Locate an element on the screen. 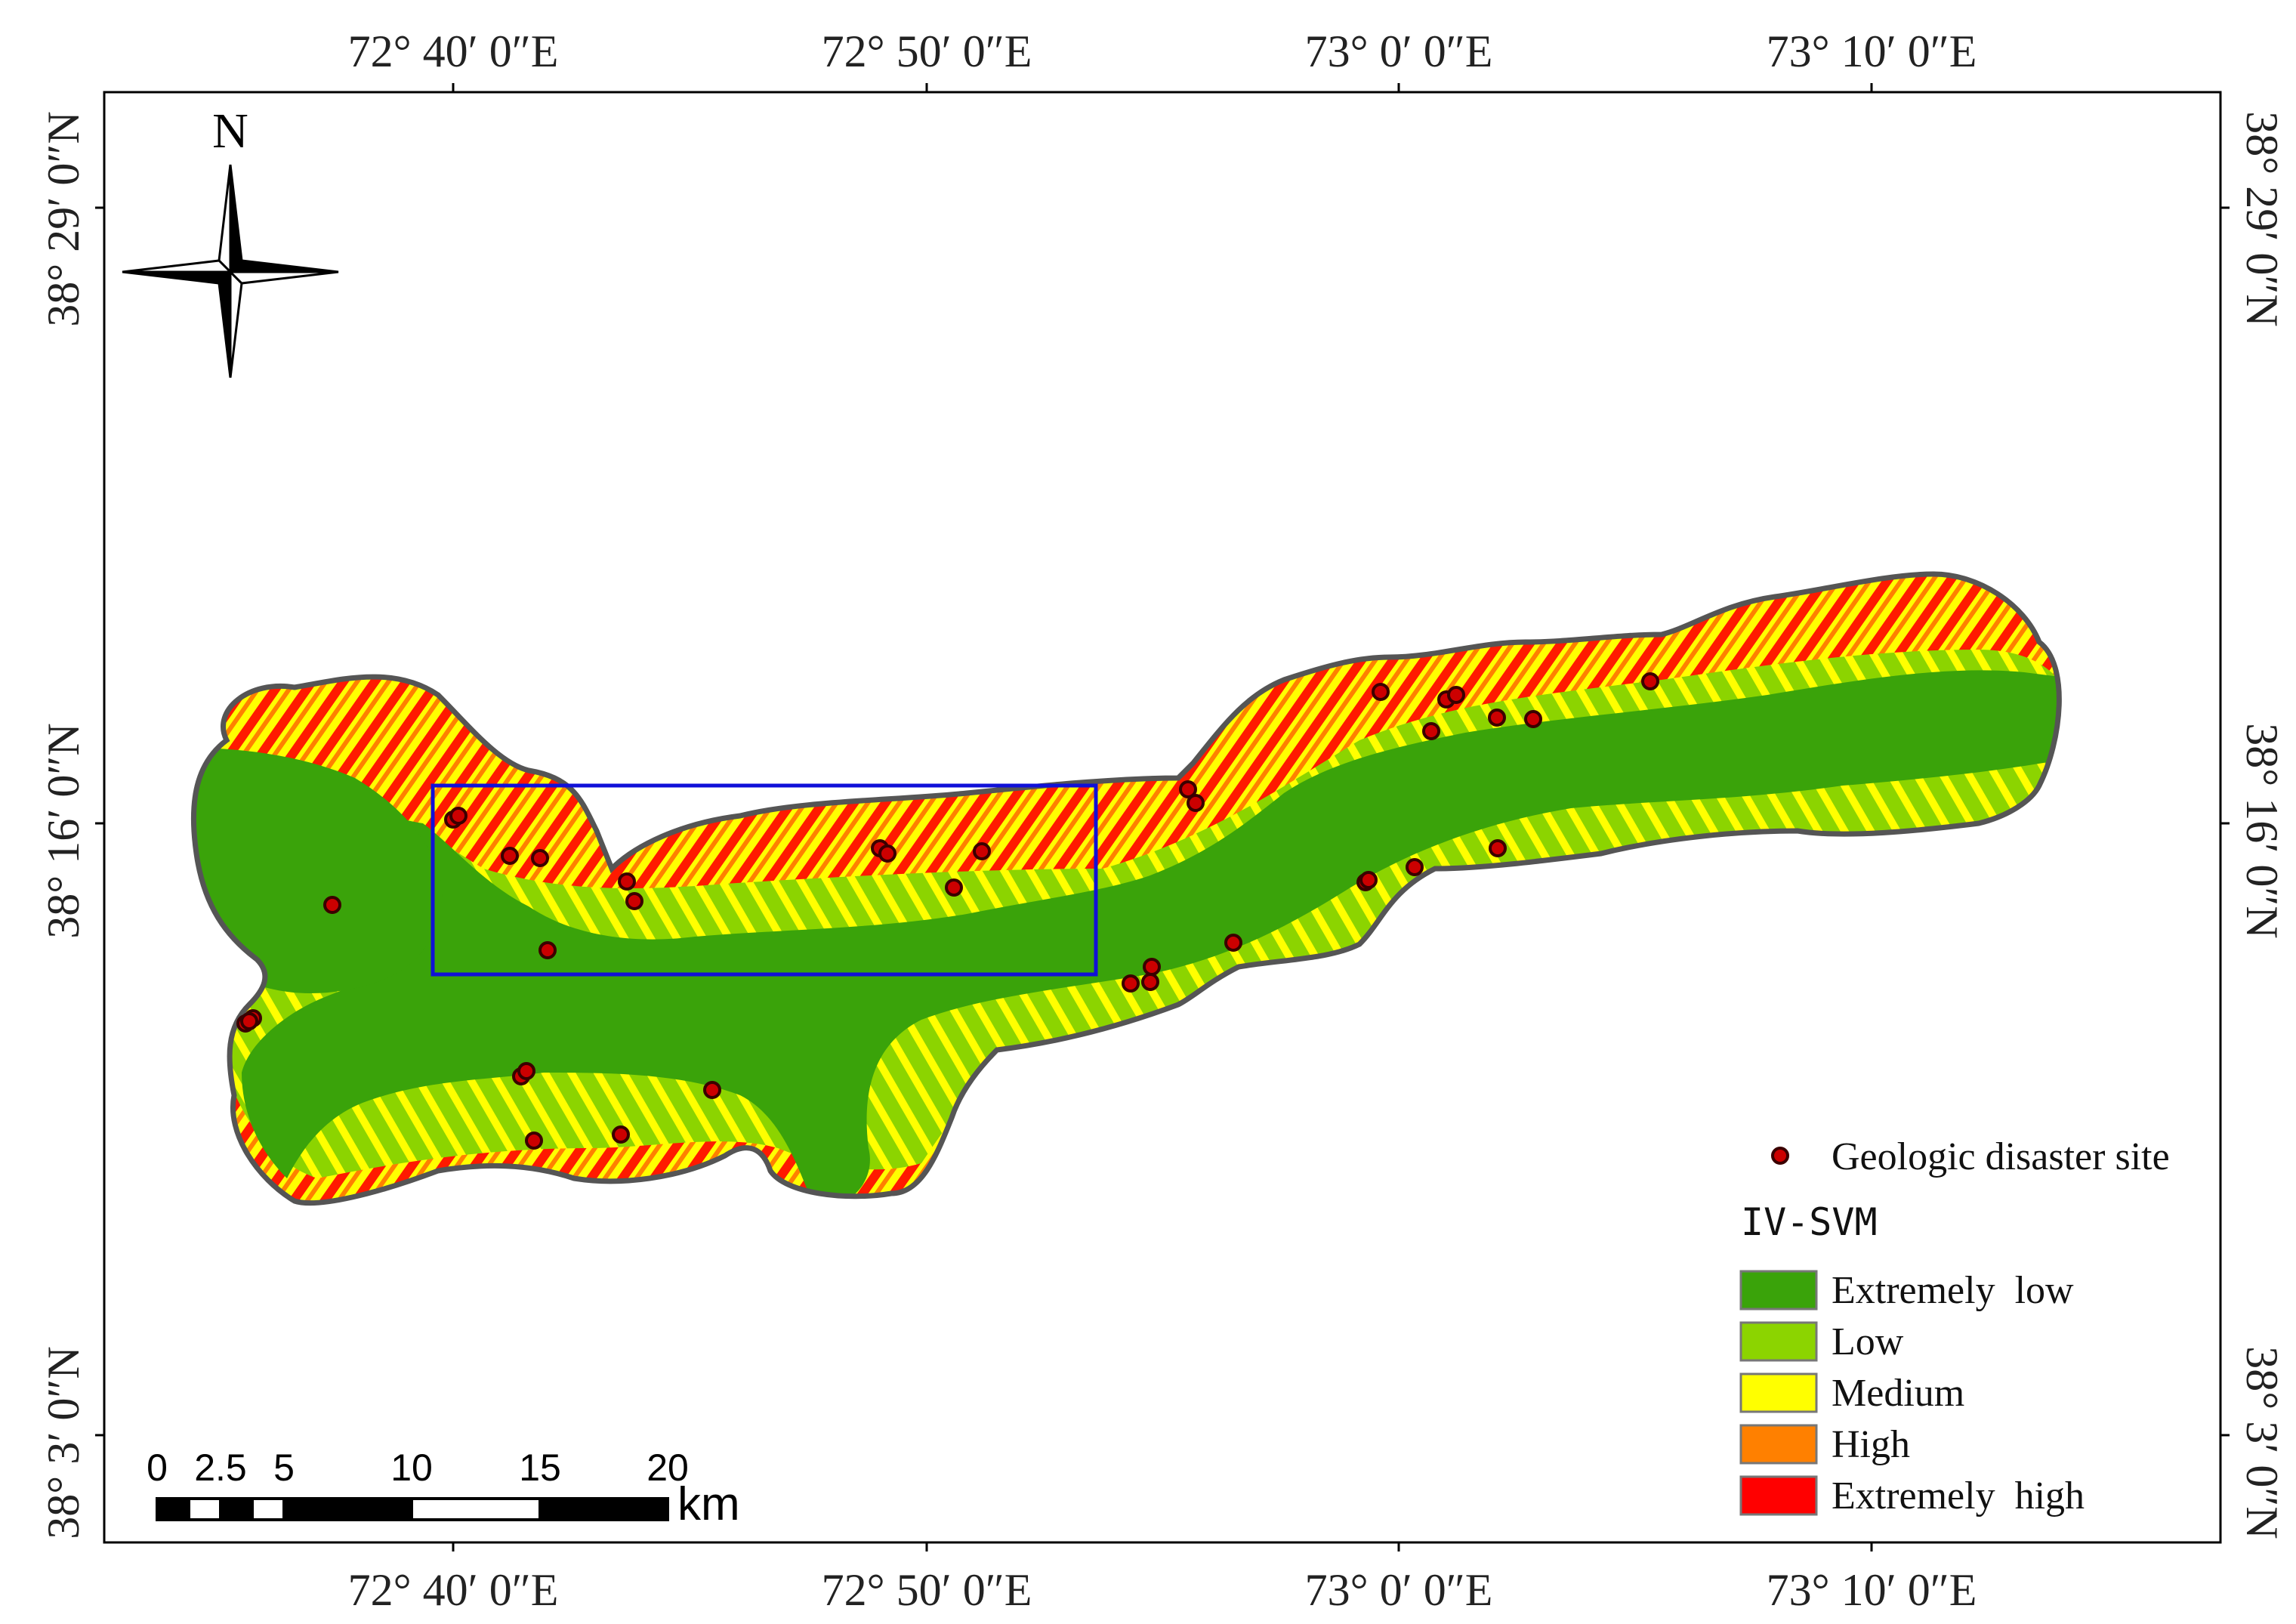  coord-label-bottom: 73° 10′ 0″E is located at coordinates (1872, 1590).